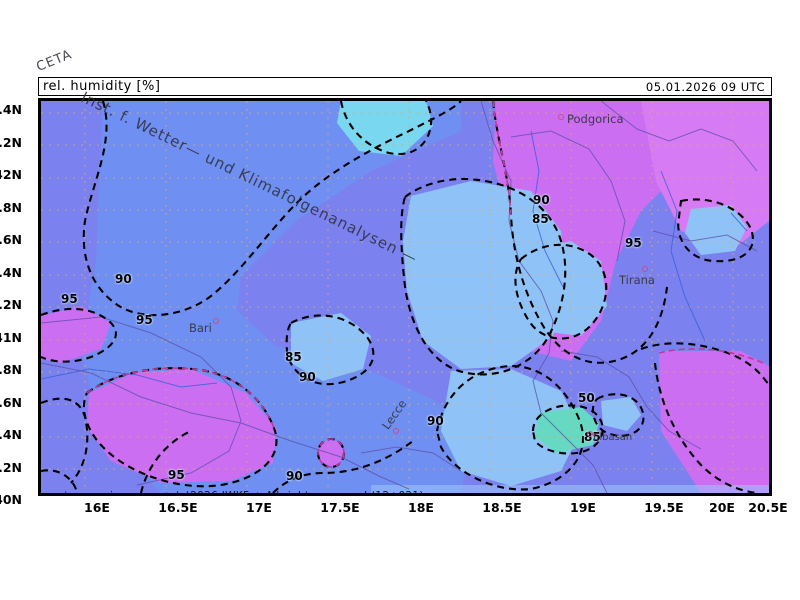 Image resolution: width=800 pixels, height=600 pixels. I want to click on y-tick-label: 41.4N, so click(11, 272).